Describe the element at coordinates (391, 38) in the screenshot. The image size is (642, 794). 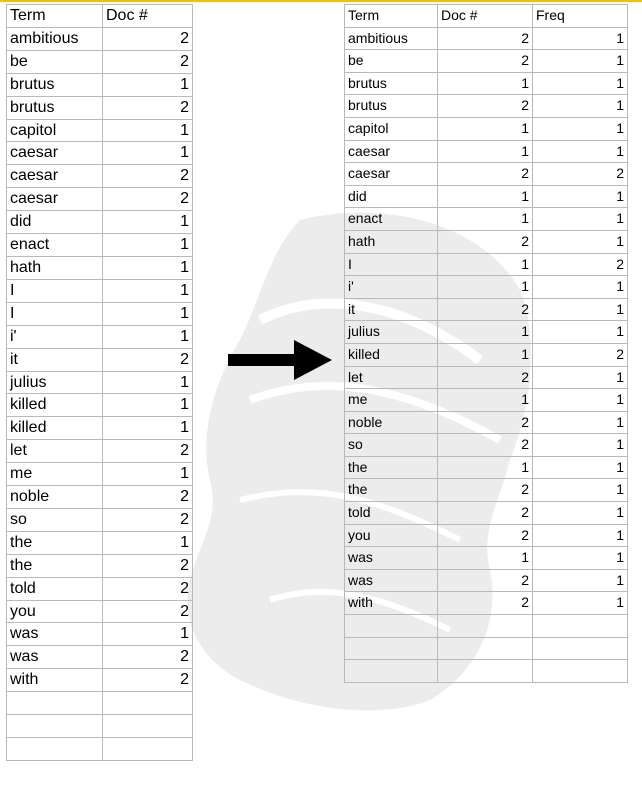
I see `right-term-cell: ambitious` at that location.